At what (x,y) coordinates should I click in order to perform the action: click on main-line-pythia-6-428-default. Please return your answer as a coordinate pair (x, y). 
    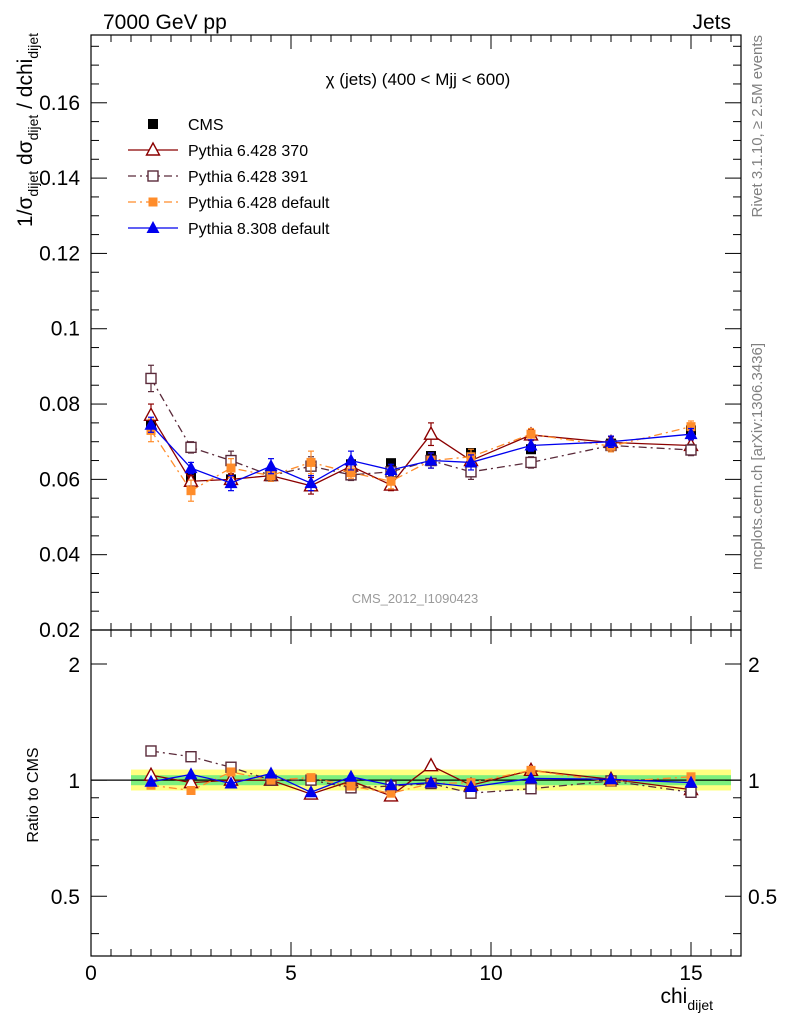
    Looking at the image, I should click on (421, 459).